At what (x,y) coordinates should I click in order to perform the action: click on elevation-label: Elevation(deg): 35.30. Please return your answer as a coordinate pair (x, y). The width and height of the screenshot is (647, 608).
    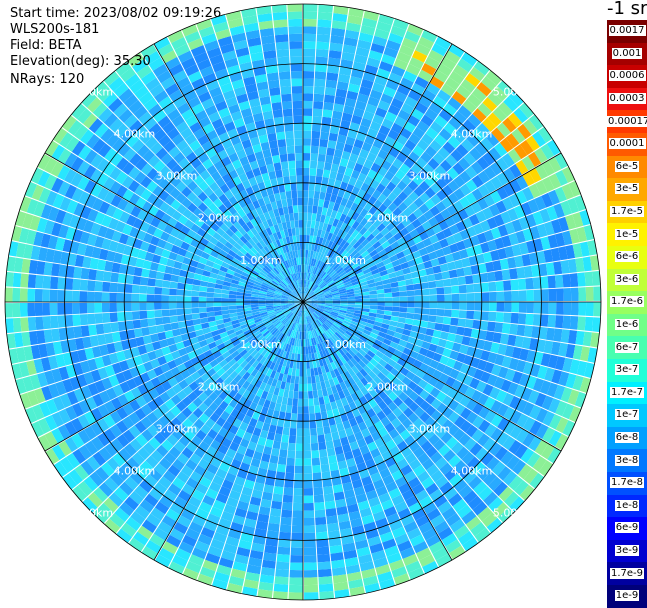
    Looking at the image, I should click on (80, 61).